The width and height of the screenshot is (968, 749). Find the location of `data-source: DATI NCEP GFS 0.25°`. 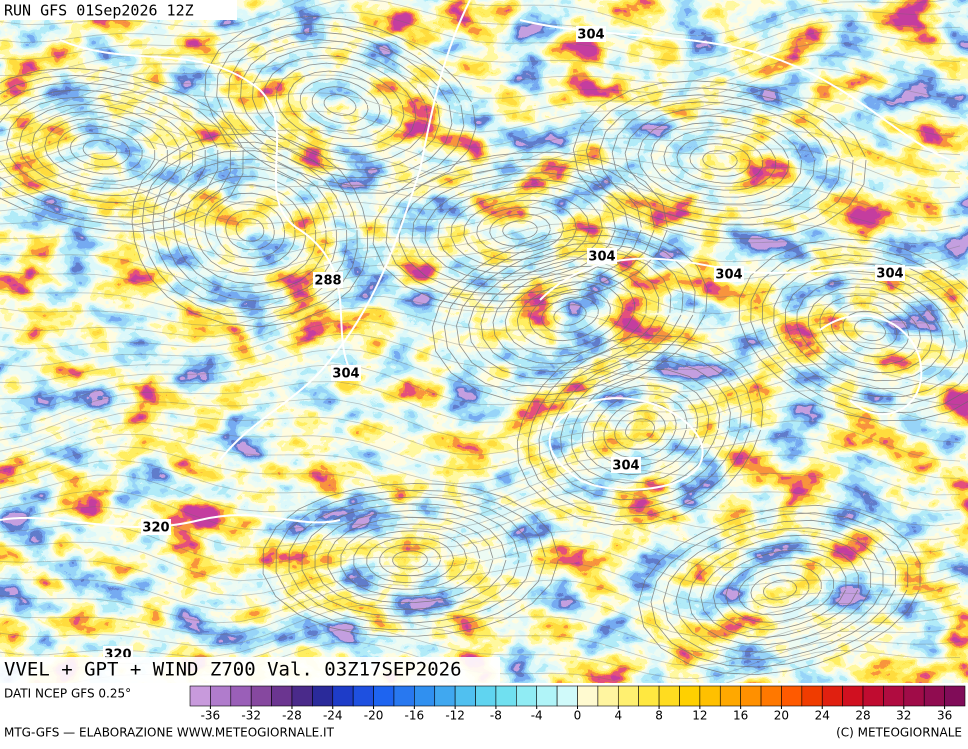

data-source: DATI NCEP GFS 0.25° is located at coordinates (67, 694).